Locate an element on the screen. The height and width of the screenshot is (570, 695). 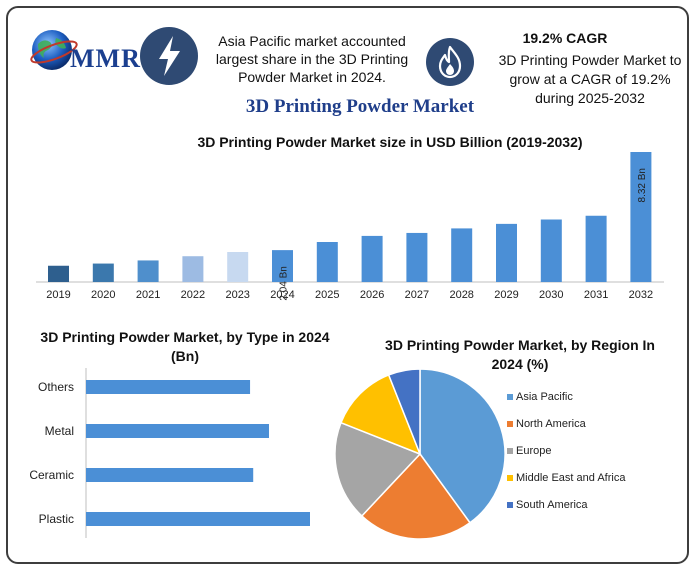
slice-north-america is located at coordinates (416, 496).